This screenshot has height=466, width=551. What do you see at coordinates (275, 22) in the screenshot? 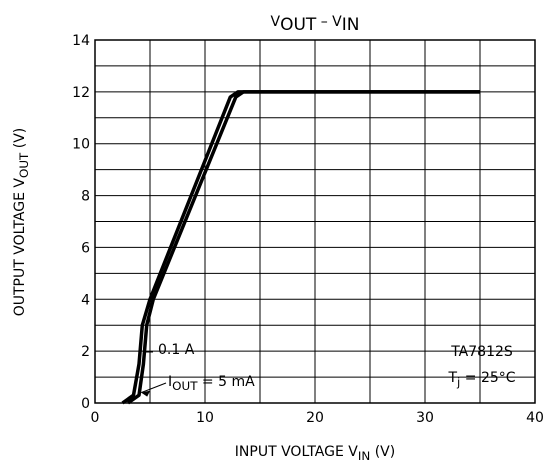
I see `chart-title-part: V` at bounding box center [275, 22].